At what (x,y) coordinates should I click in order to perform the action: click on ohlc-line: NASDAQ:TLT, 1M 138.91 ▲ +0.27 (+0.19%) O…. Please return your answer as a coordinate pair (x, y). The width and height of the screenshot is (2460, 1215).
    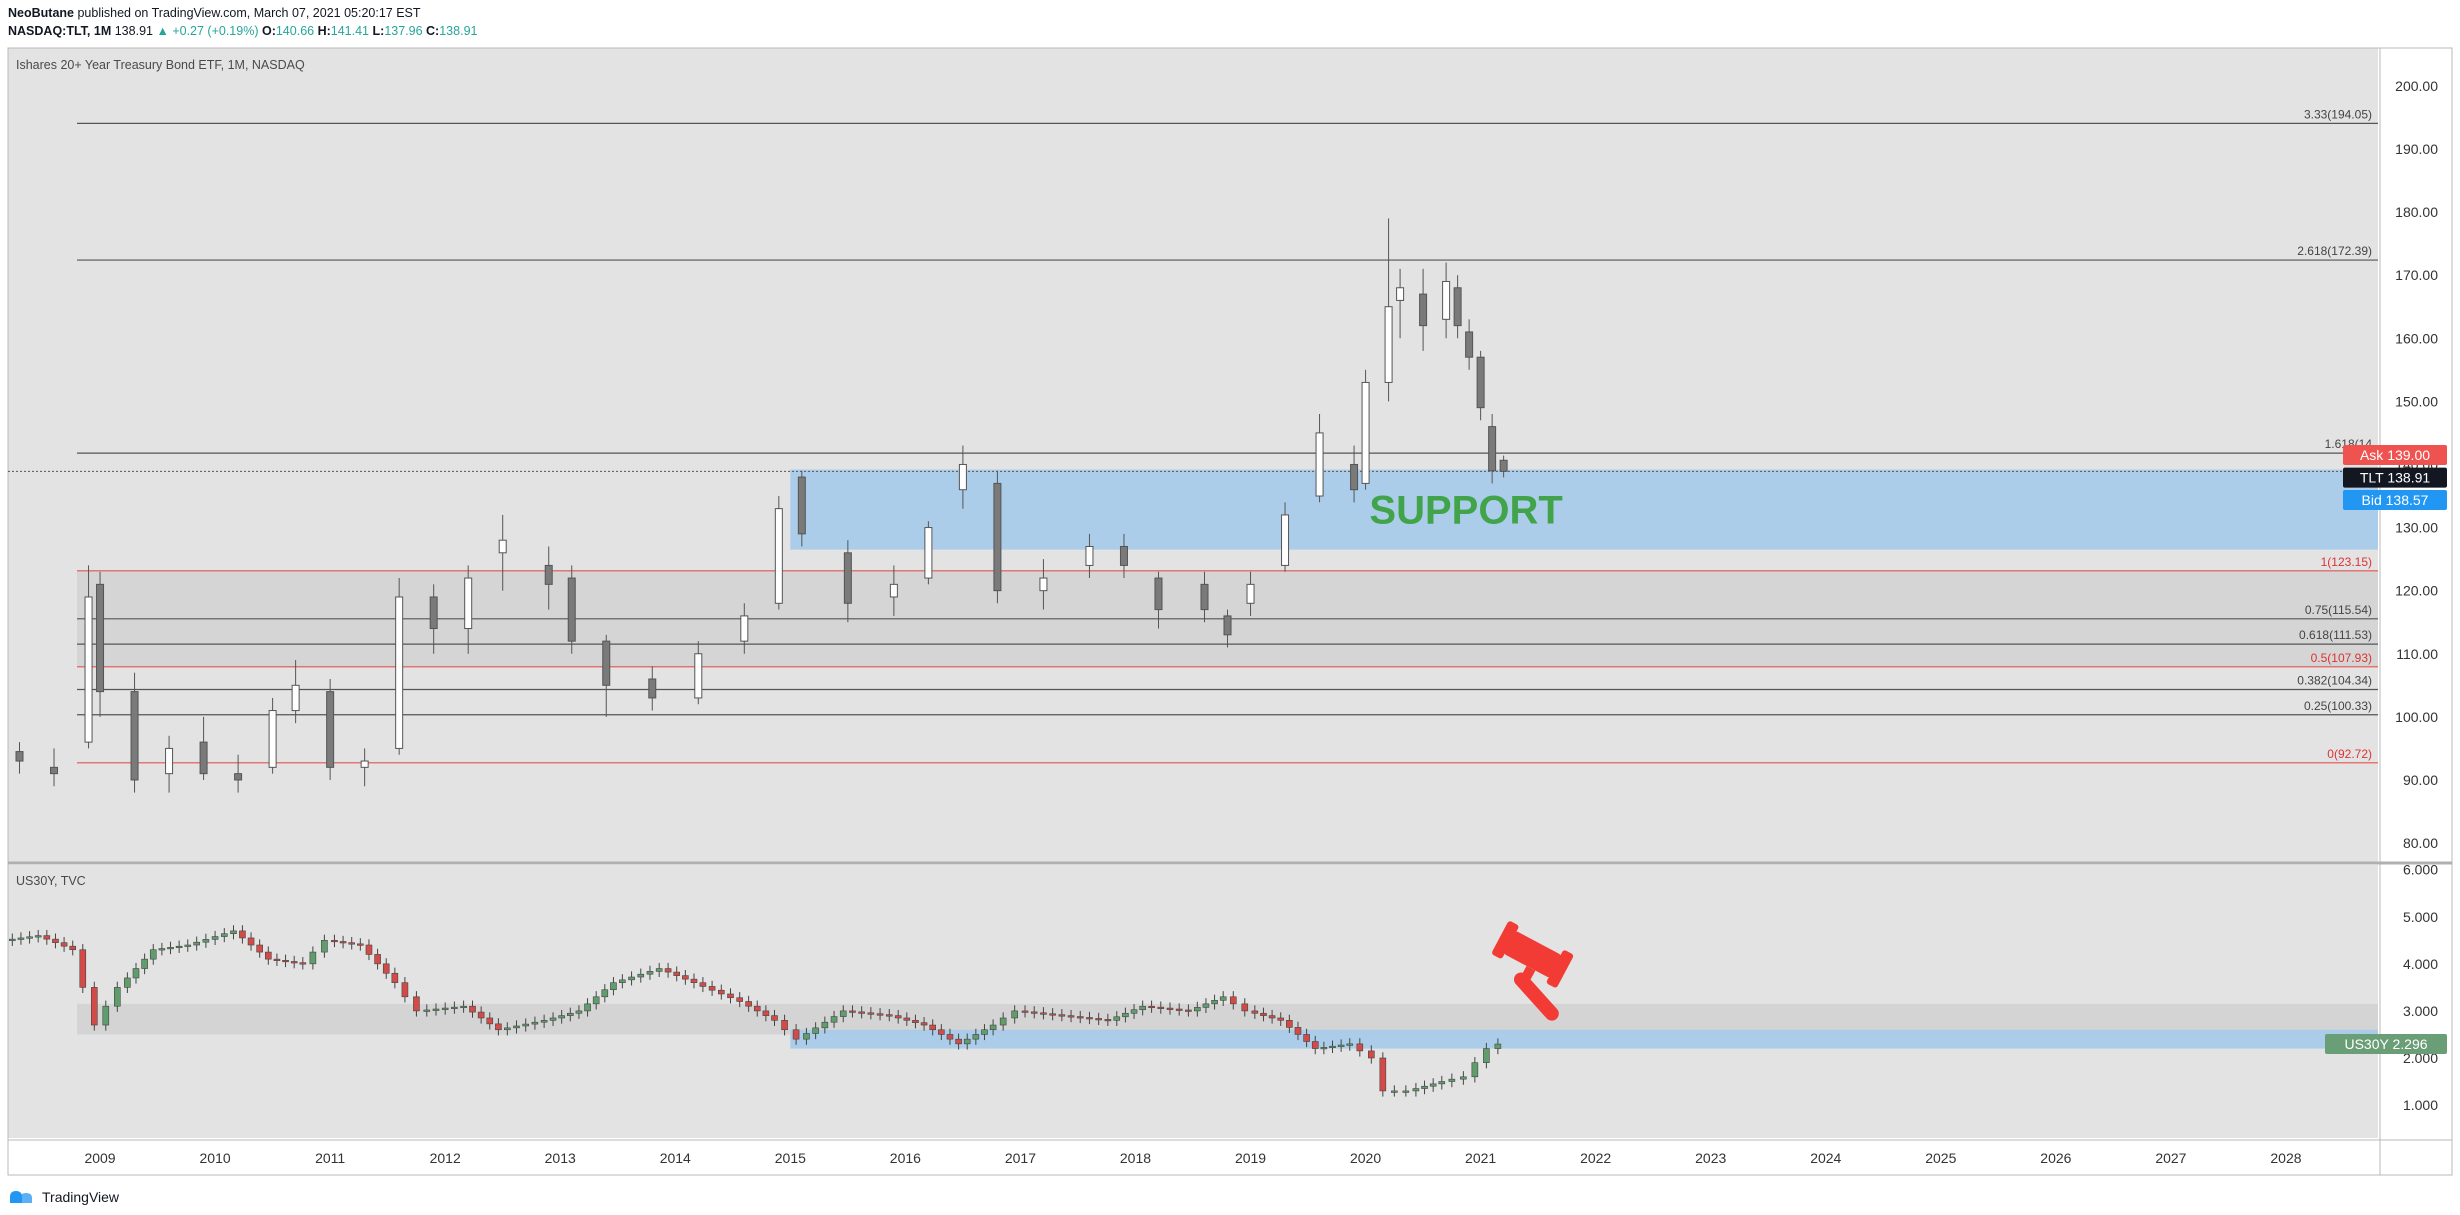
    Looking at the image, I should click on (242, 31).